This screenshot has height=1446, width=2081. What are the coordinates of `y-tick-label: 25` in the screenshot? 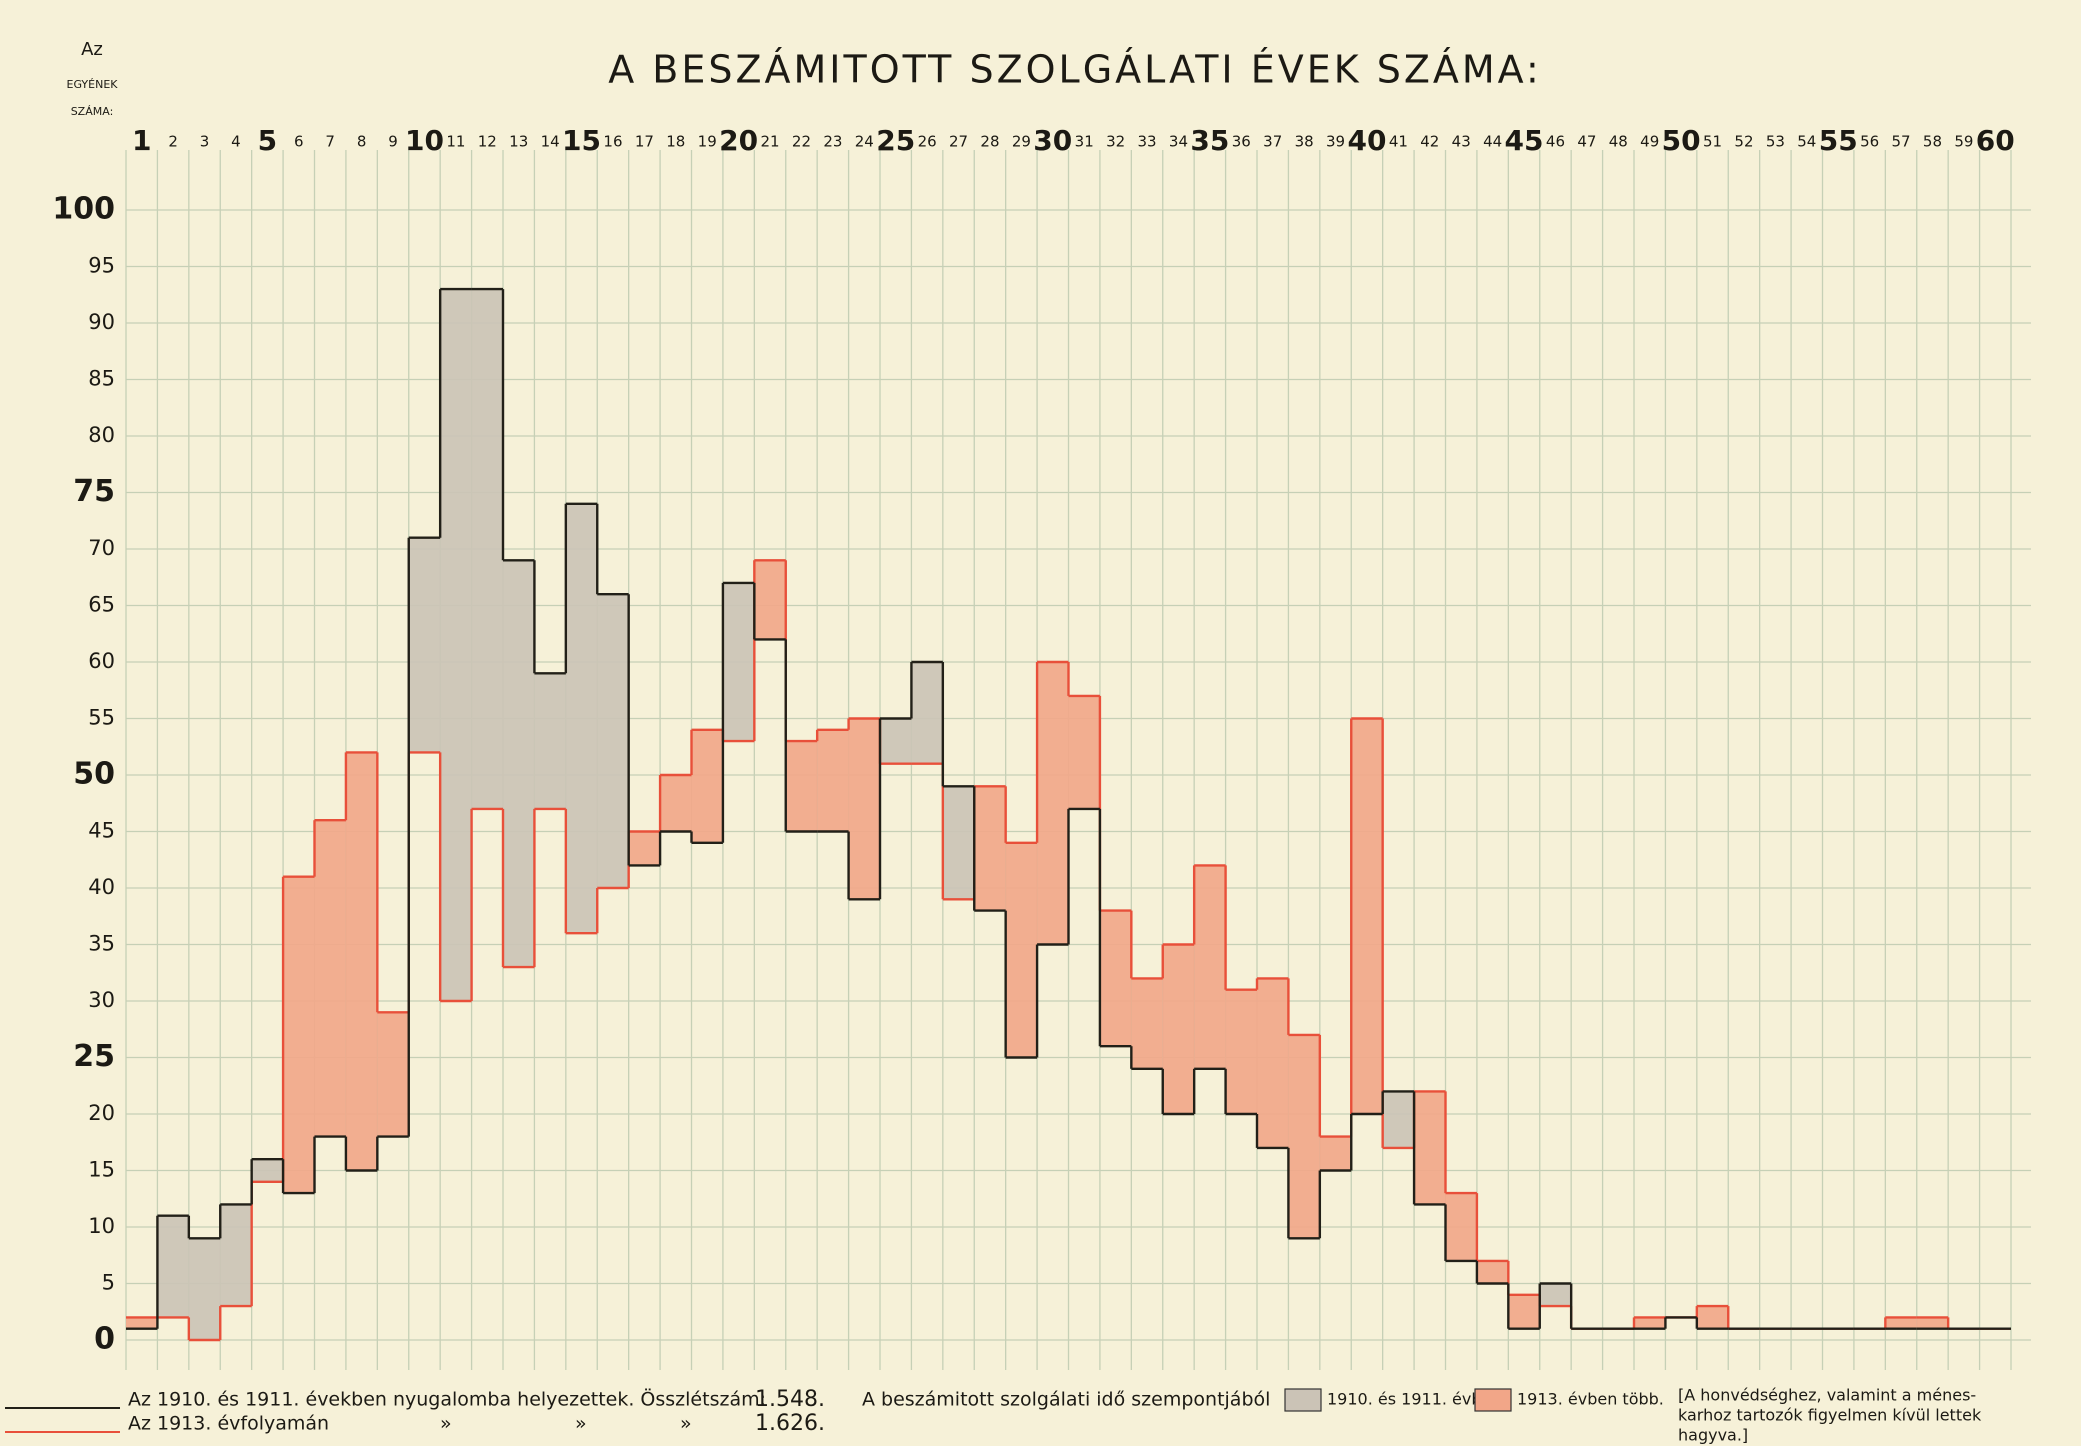 It's located at (94, 1056).